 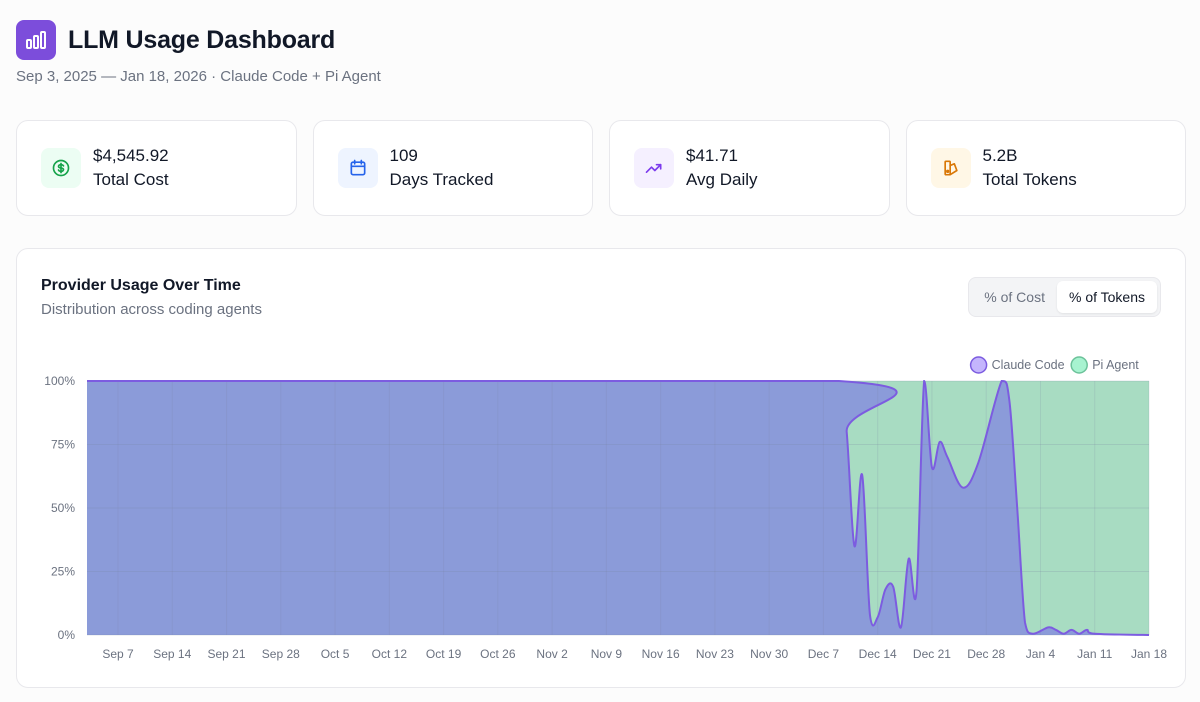 What do you see at coordinates (357, 168) in the screenshot?
I see `calendar-icon` at bounding box center [357, 168].